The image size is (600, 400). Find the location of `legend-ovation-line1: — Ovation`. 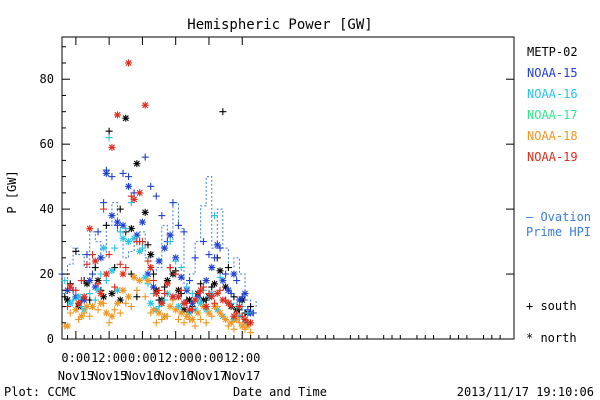

legend-ovation-line1: — Ovation is located at coordinates (558, 217).